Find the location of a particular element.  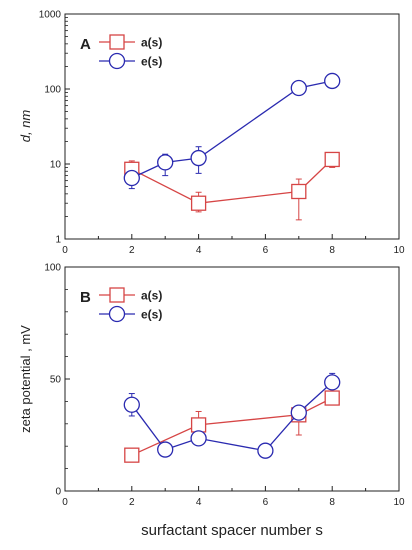

panel-b-legend-a-marker is located at coordinates (117, 295).